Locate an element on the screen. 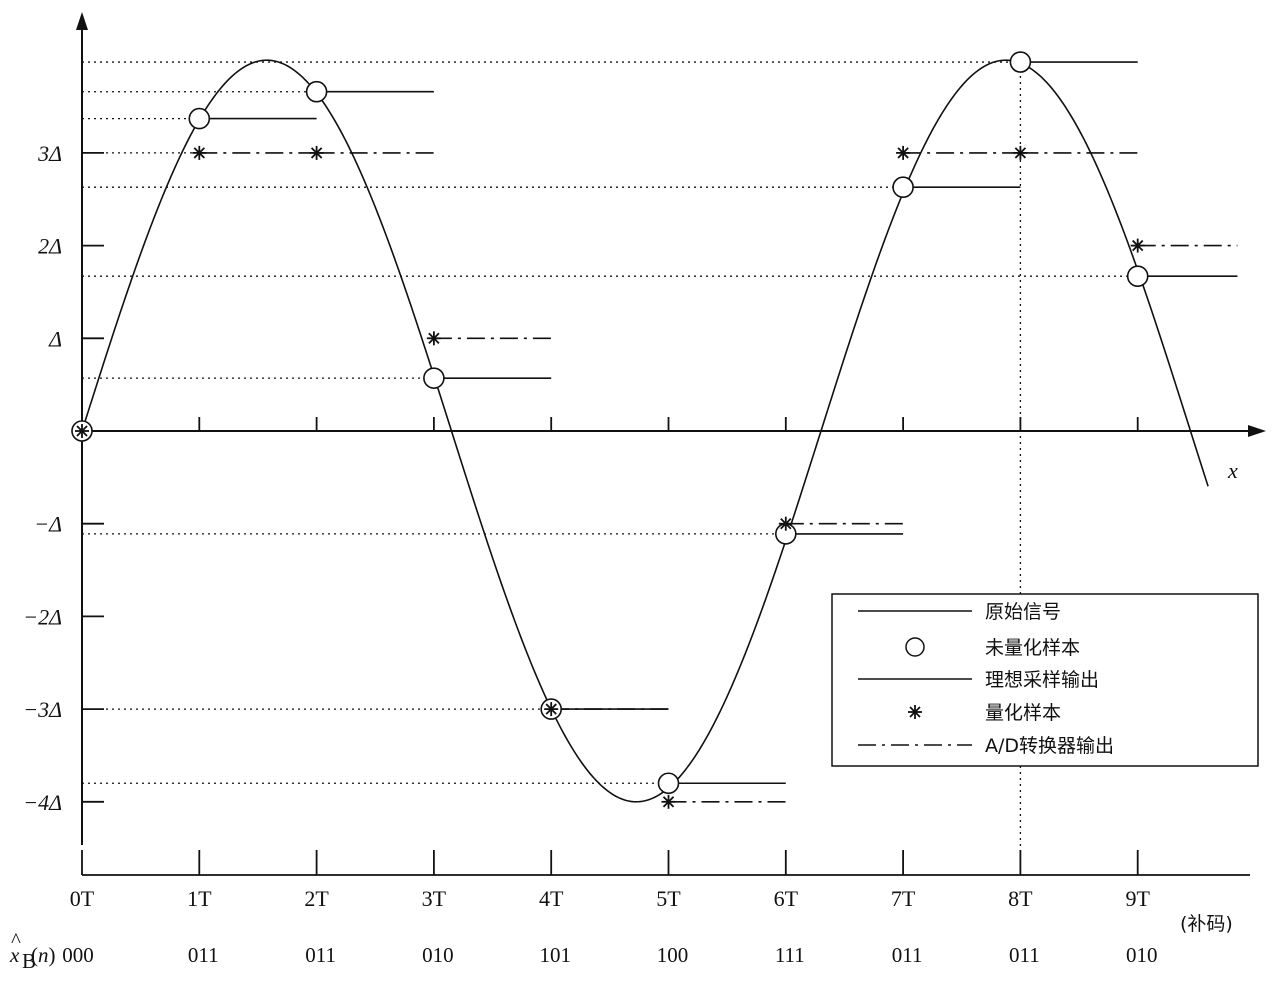  x-tick-label: 3T is located at coordinates (434, 898).